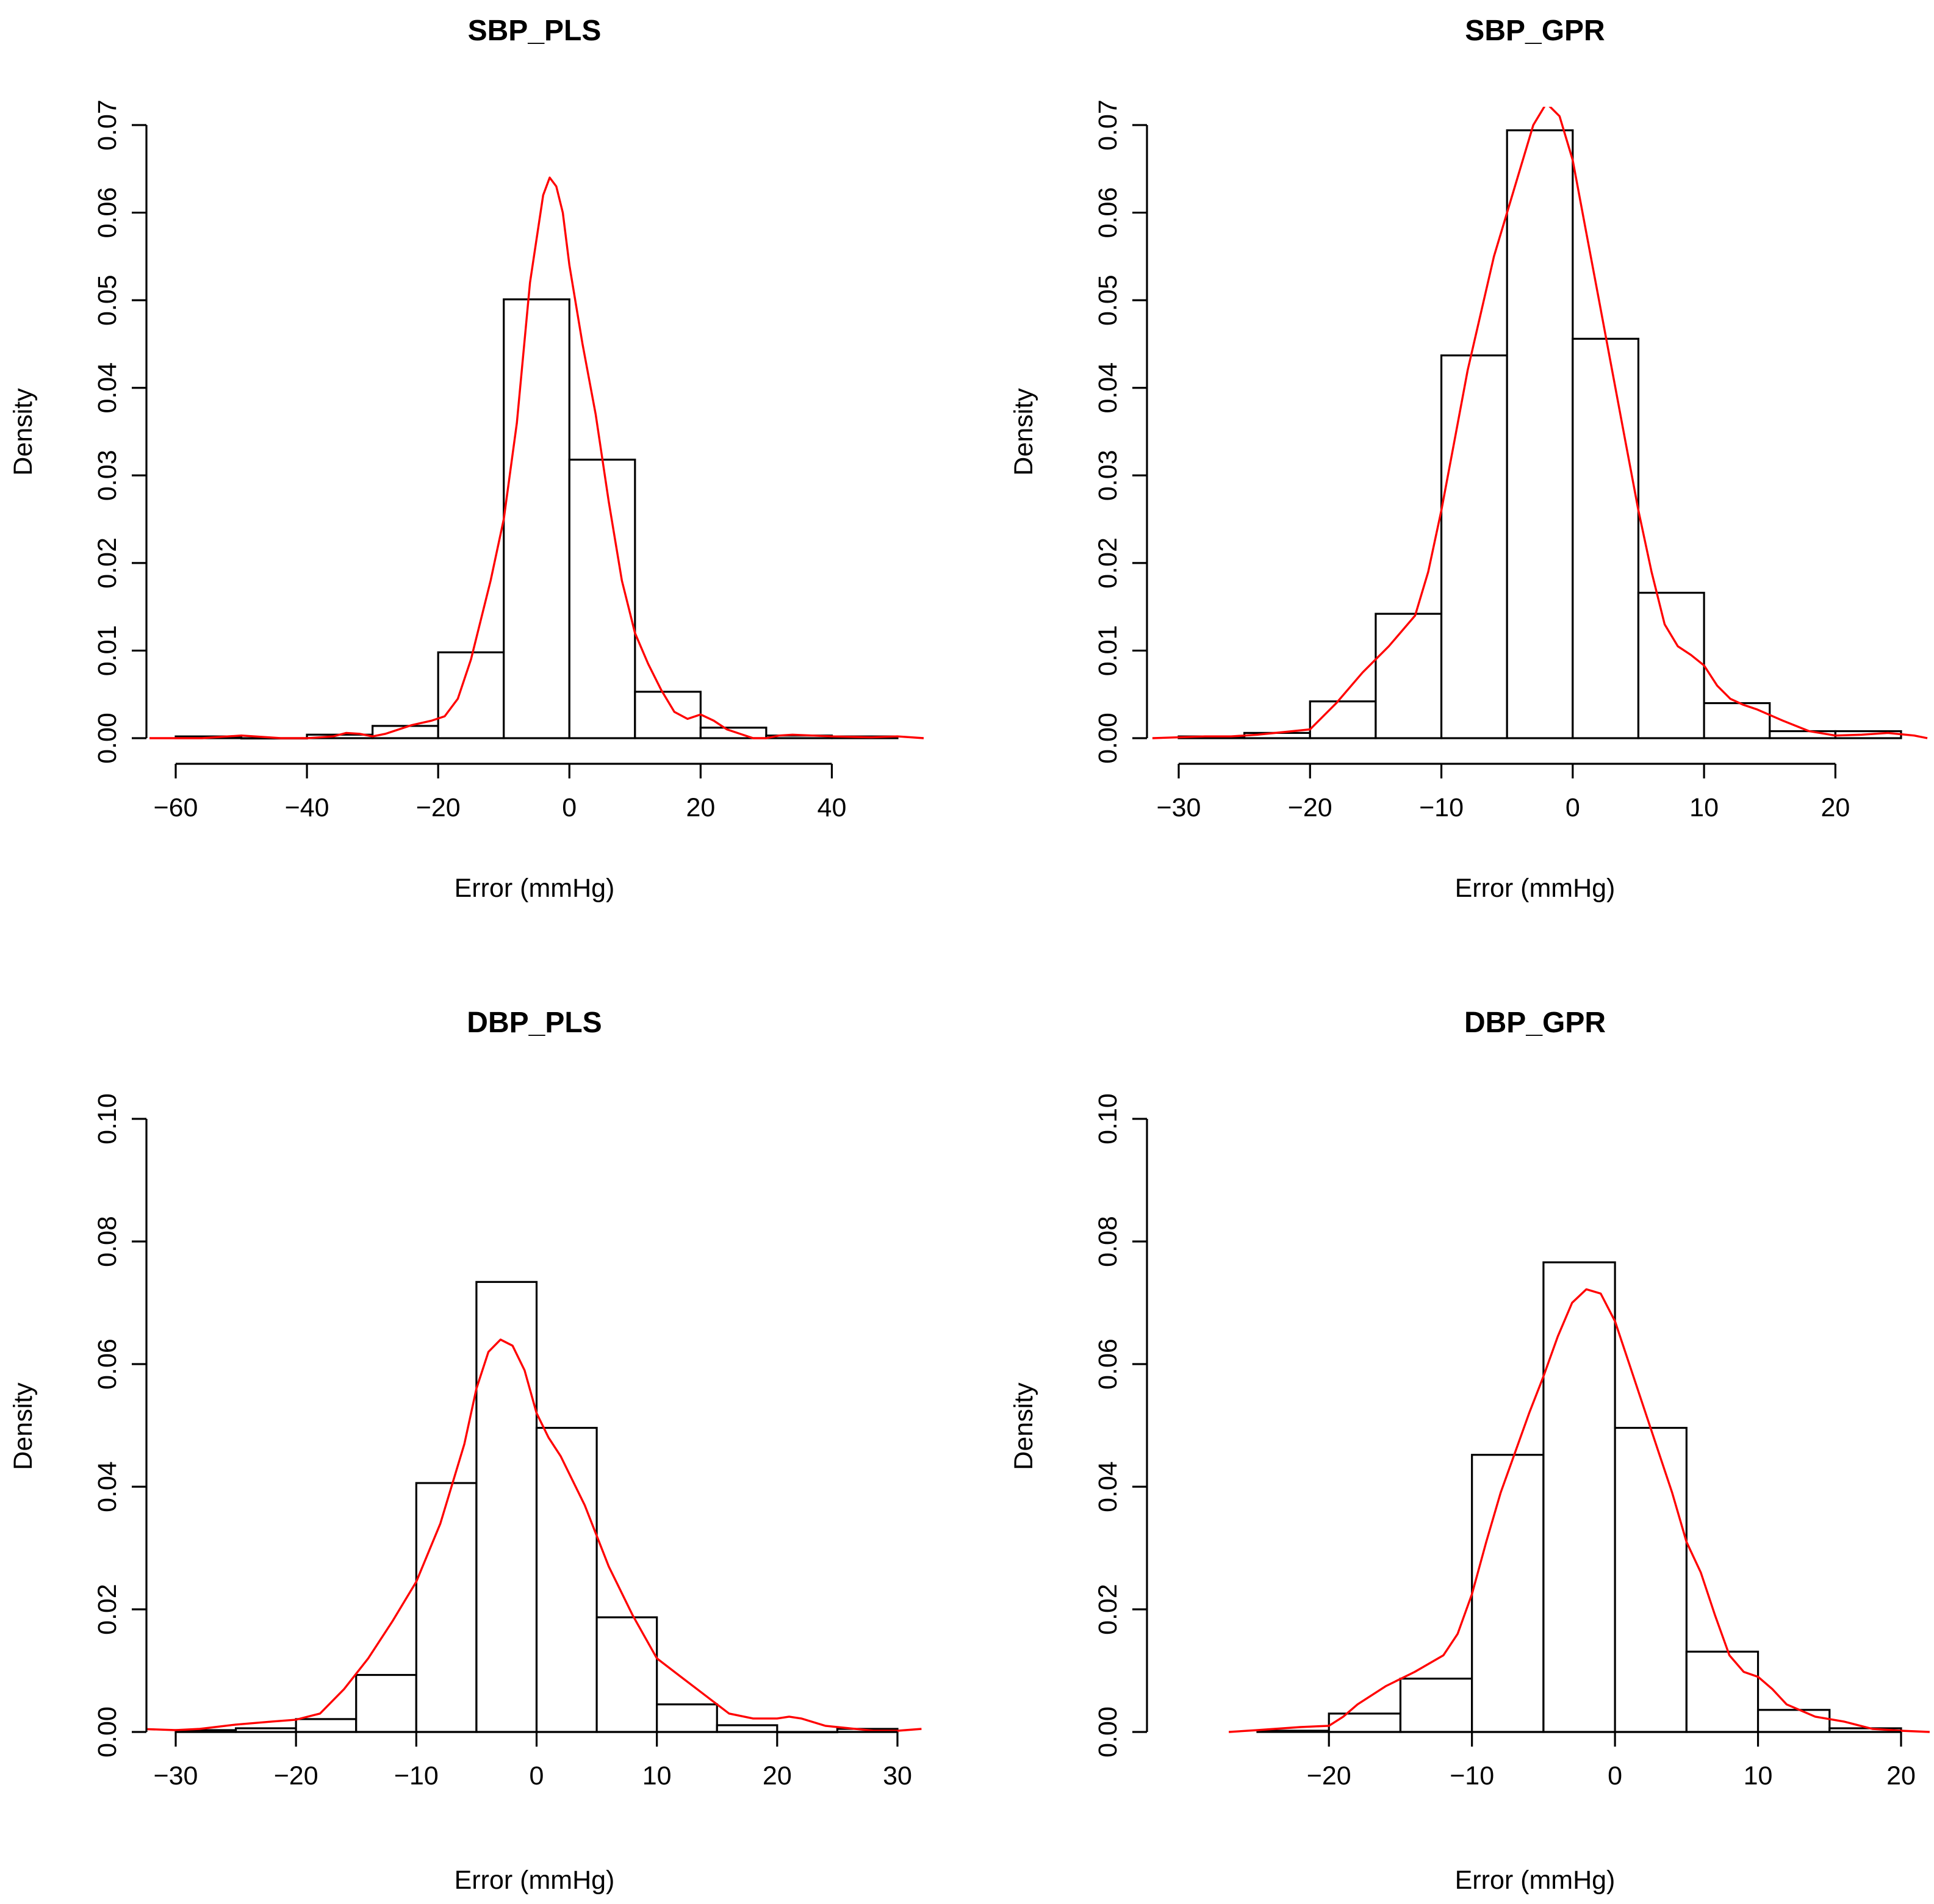 Image resolution: width=1934 pixels, height=1904 pixels. Describe the element at coordinates (534, 1023) in the screenshot. I see `panel-title: DBP_PLS` at that location.